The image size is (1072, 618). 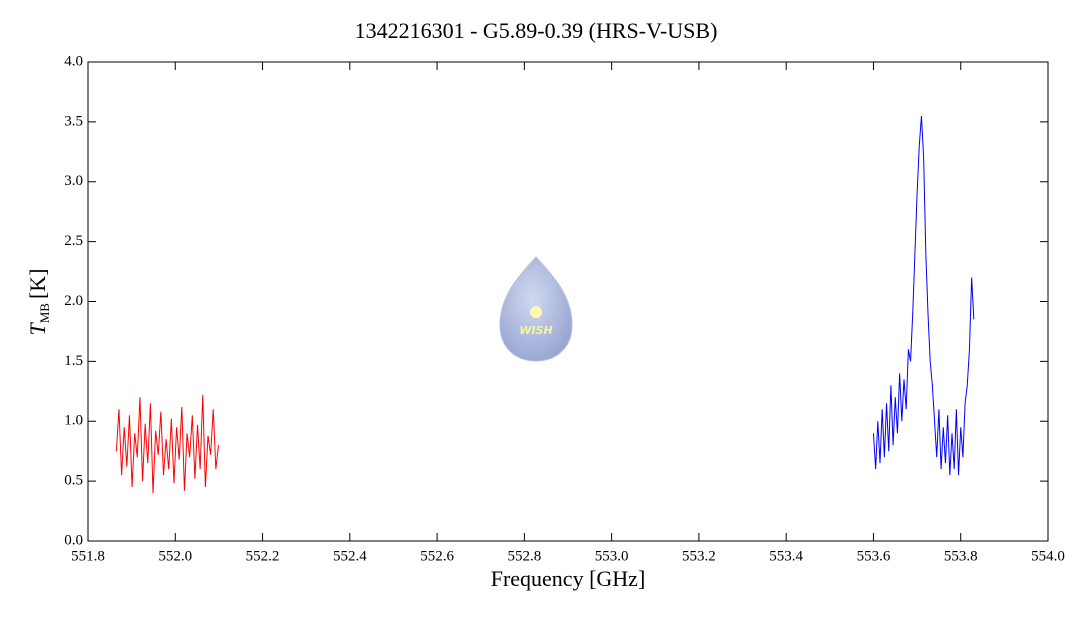 What do you see at coordinates (44, 313) in the screenshot?
I see `y-axis-sub: MB` at bounding box center [44, 313].